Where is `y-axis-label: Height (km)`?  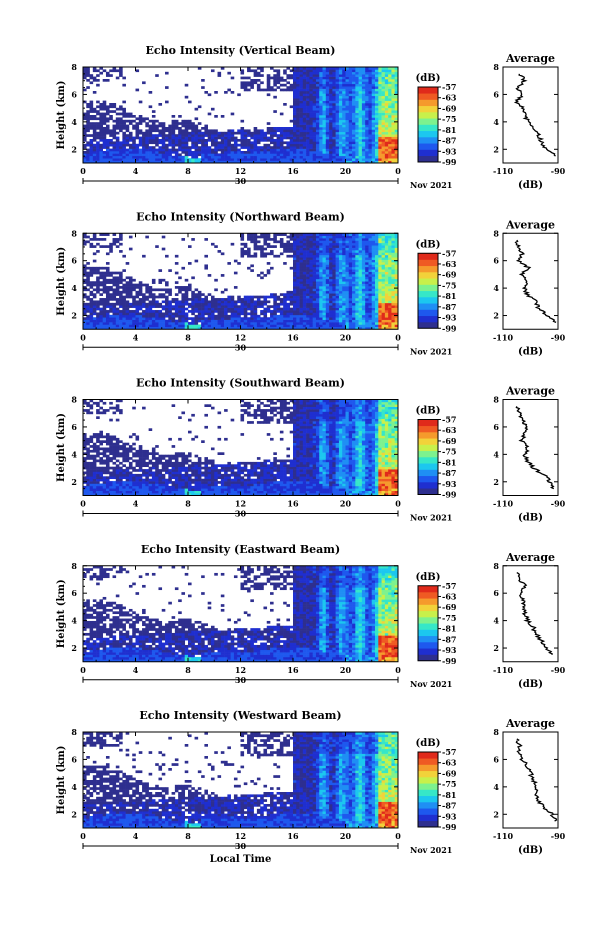
y-axis-label: Height (km) is located at coordinates (61, 115).